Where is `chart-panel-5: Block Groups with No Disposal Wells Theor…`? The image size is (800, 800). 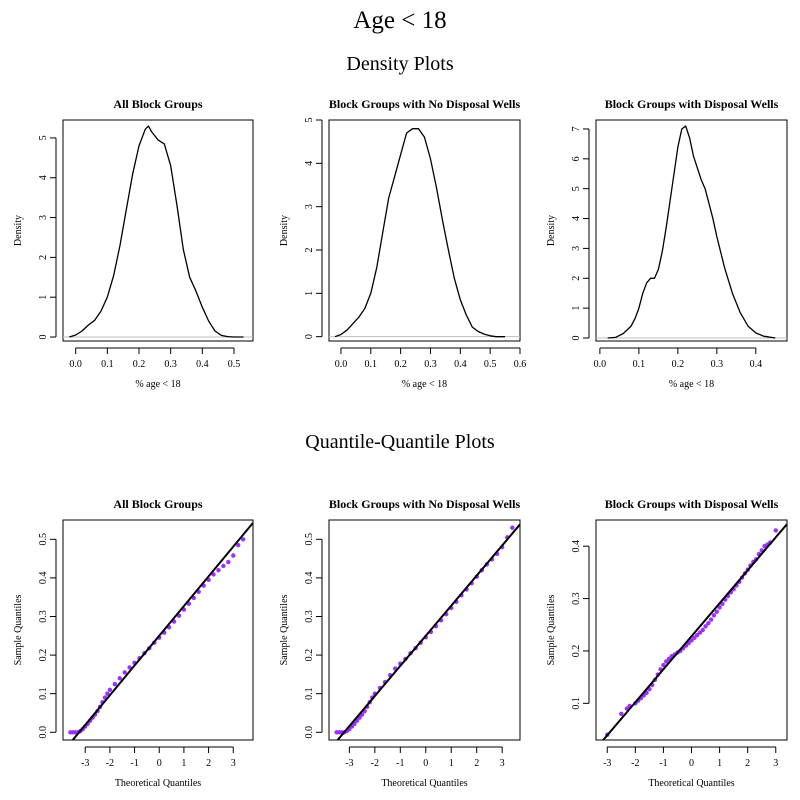
chart-panel-5: Block Groups with No Disposal Wells Theor… is located at coordinates (400, 643).